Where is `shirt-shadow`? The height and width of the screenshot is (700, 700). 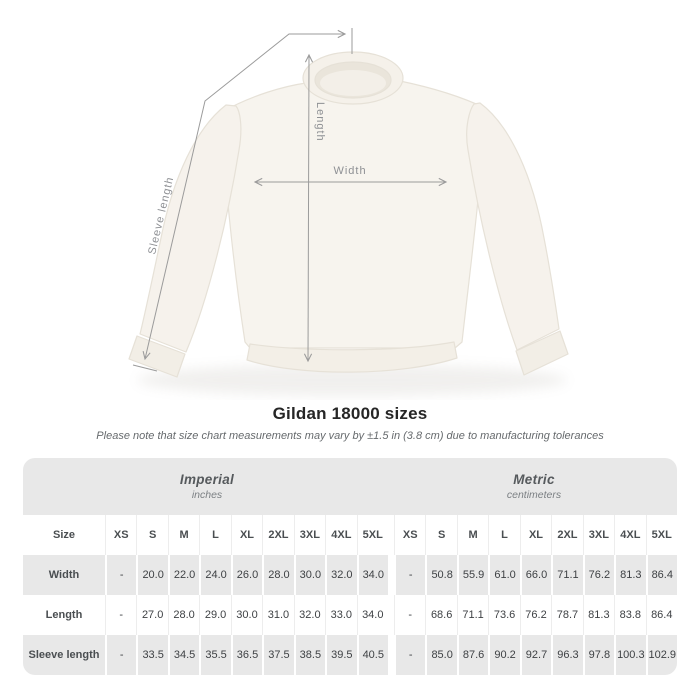
shirt-shadow is located at coordinates (352, 380).